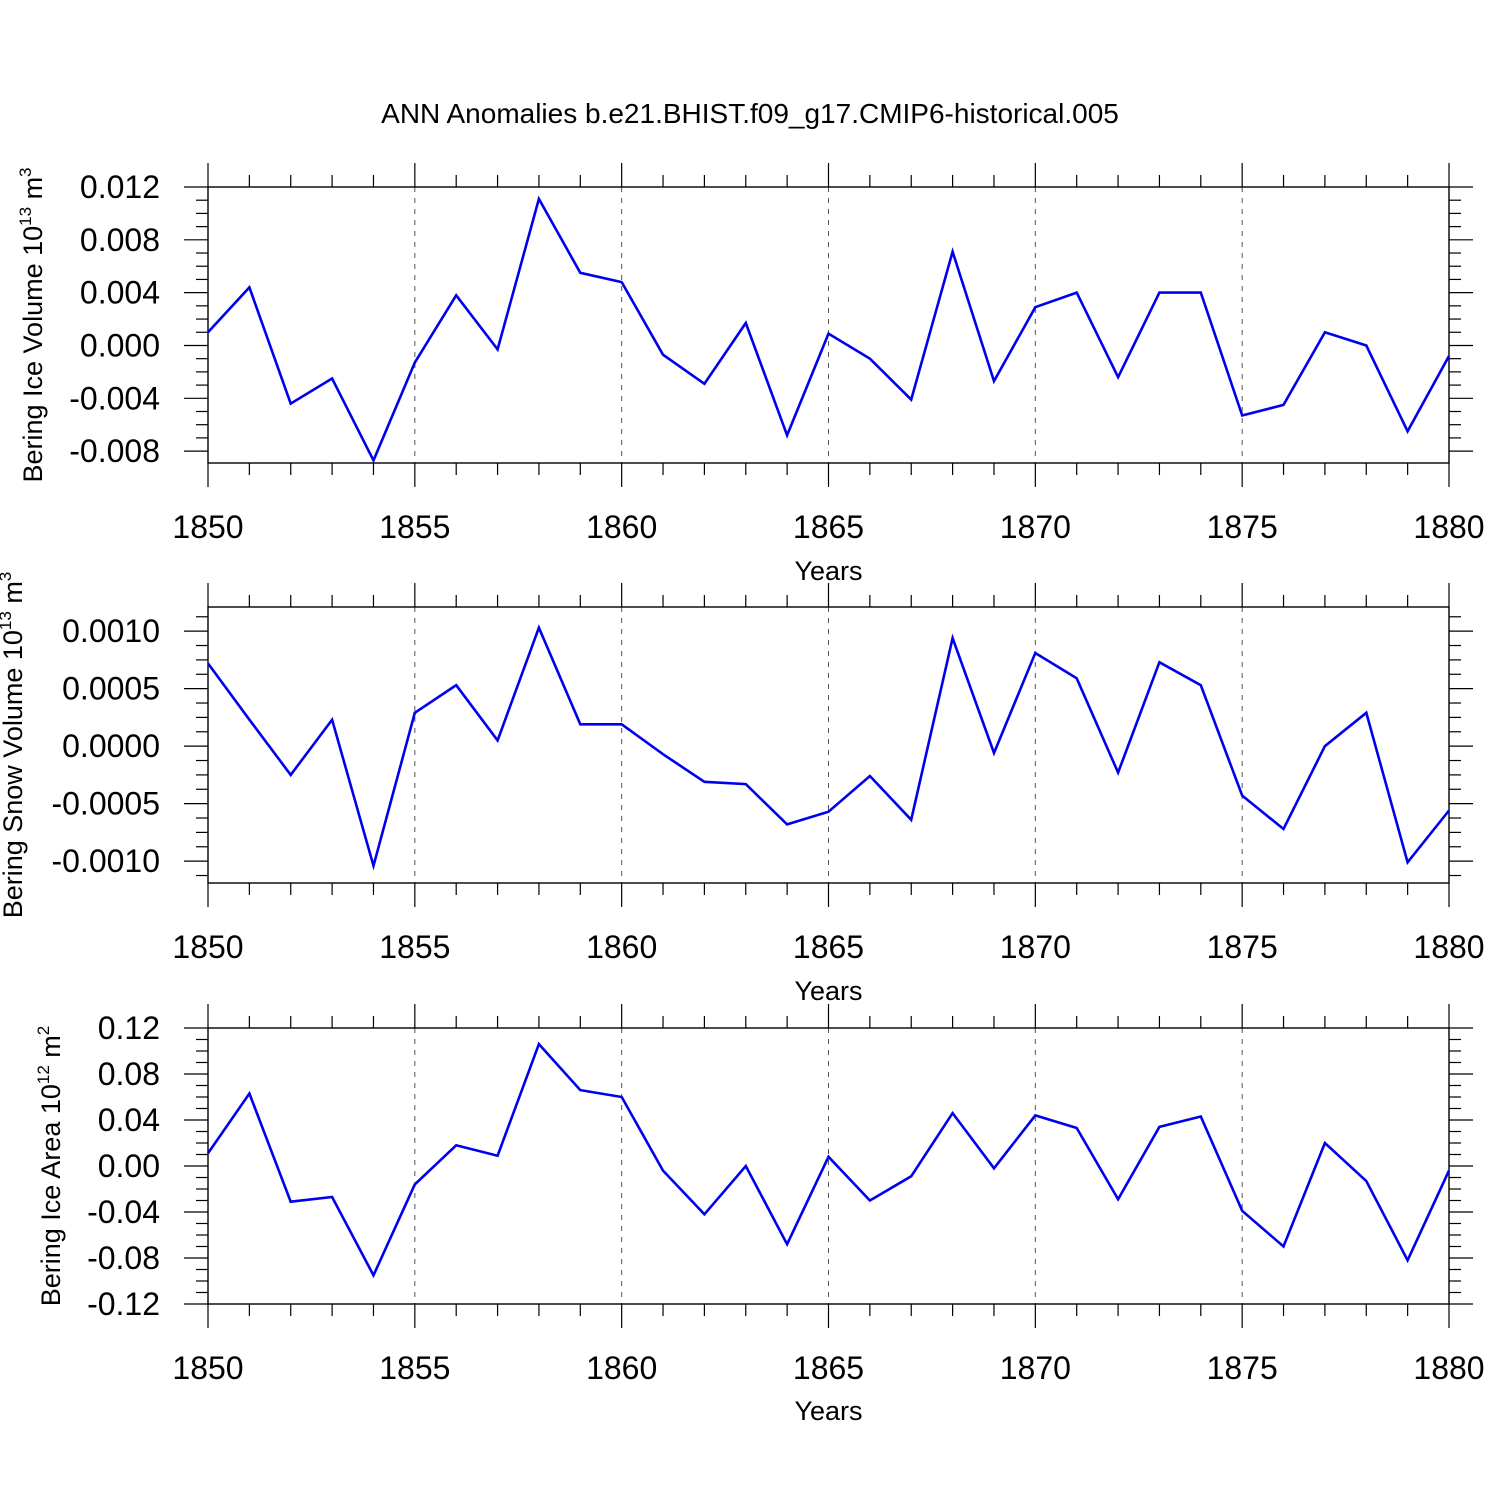 This screenshot has width=1500, height=1500. I want to click on y-tick-label: 0.04, so click(129, 1120).